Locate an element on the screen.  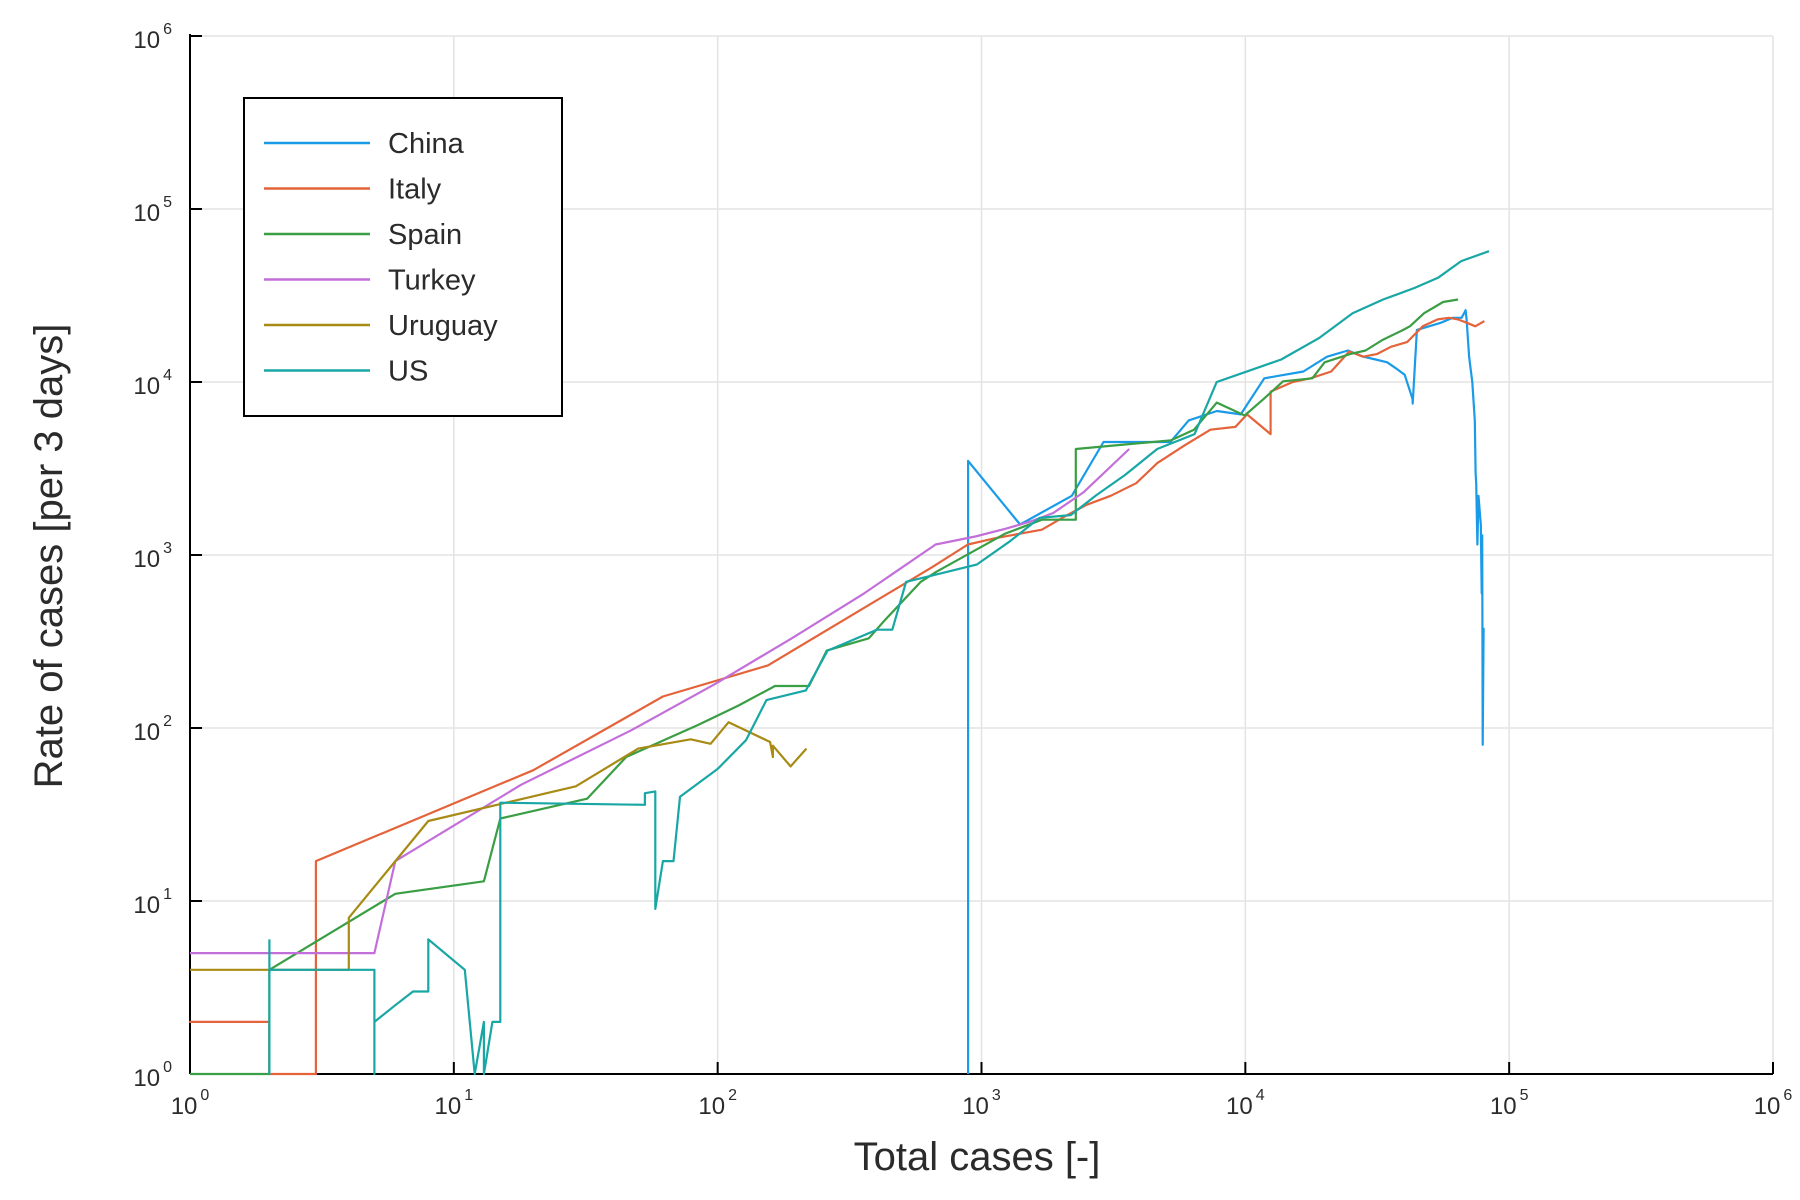
y-axis-title: Rate of cases [per 3 days] is located at coordinates (49, 556).